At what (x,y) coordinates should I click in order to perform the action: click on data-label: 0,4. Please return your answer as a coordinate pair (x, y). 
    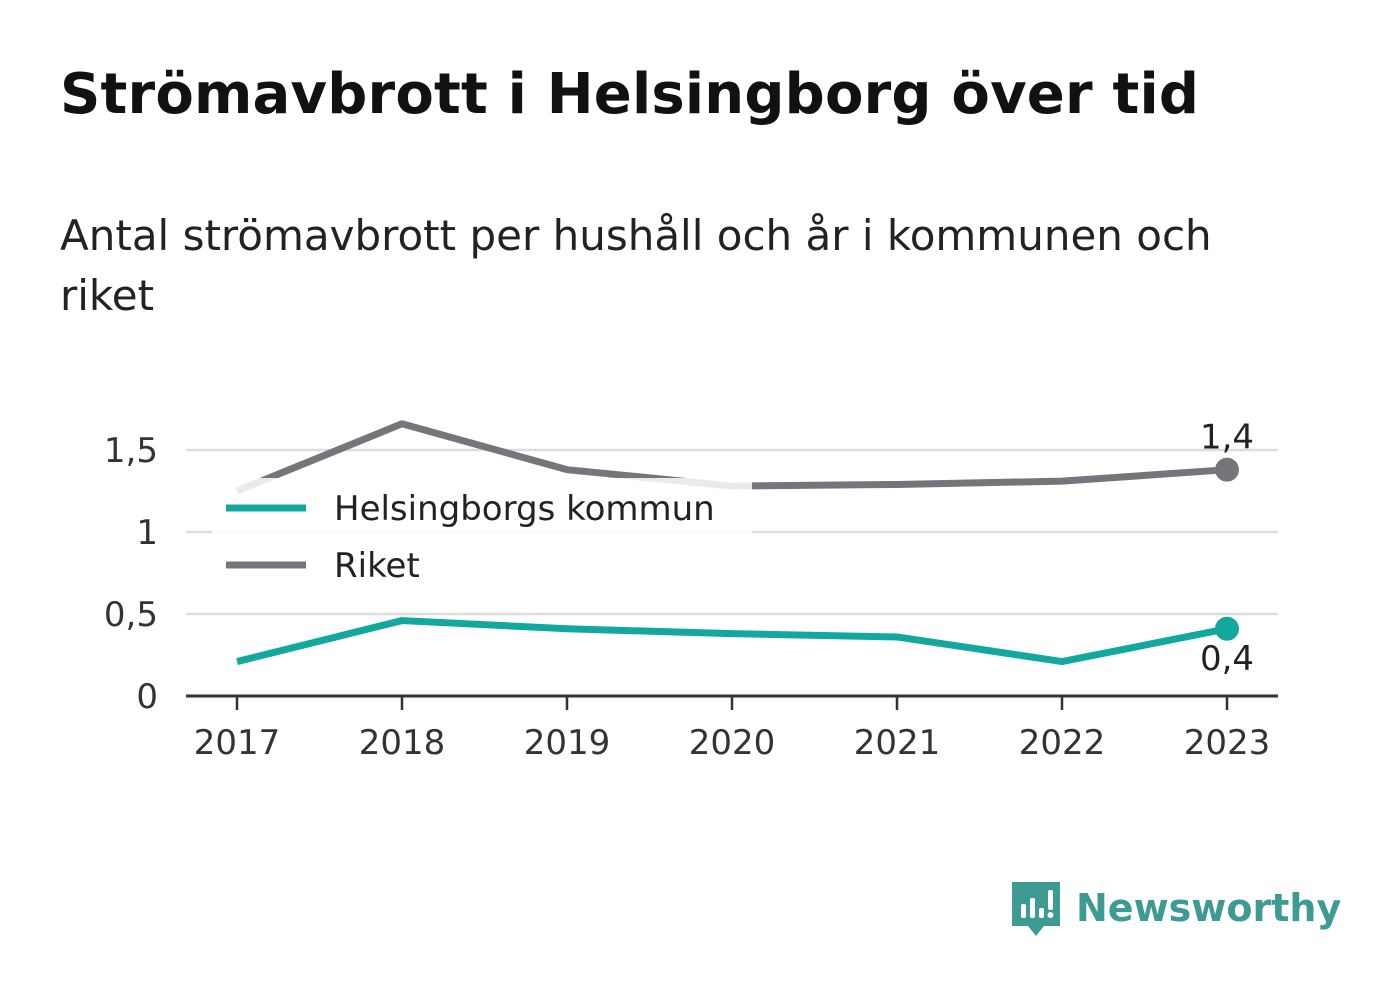
    Looking at the image, I should click on (1227, 659).